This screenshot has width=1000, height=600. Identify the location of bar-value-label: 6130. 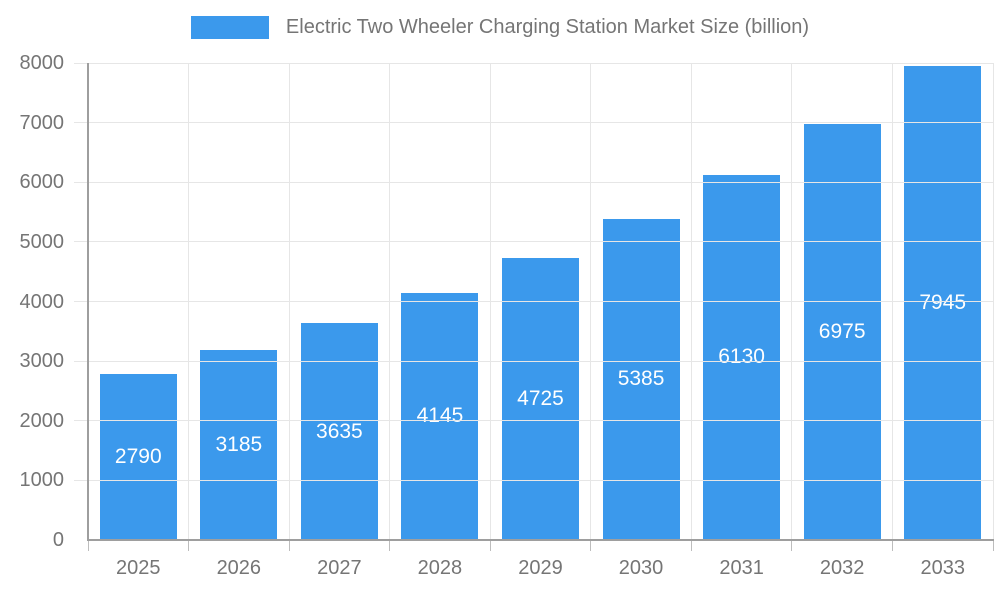
(741, 357).